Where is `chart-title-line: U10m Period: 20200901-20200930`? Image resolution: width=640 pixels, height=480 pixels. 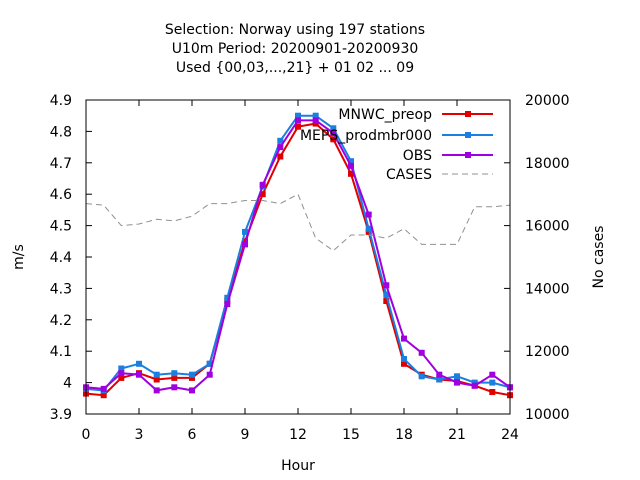
chart-title-line: U10m Period: 20200901-20200930 is located at coordinates (295, 49).